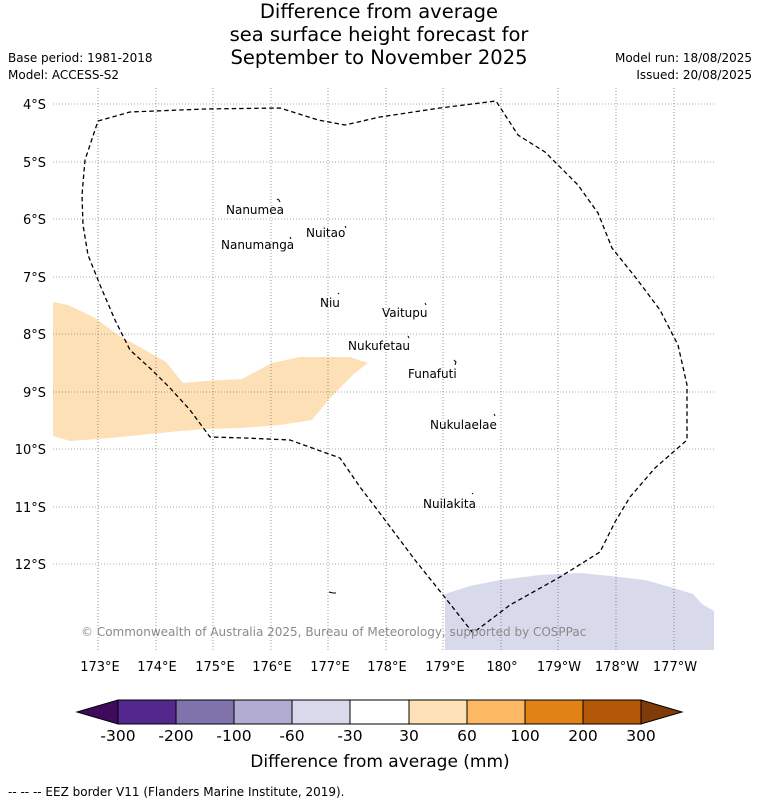 The image size is (758, 804). What do you see at coordinates (445, 667) in the screenshot?
I see `lon-label: 179°E` at bounding box center [445, 667].